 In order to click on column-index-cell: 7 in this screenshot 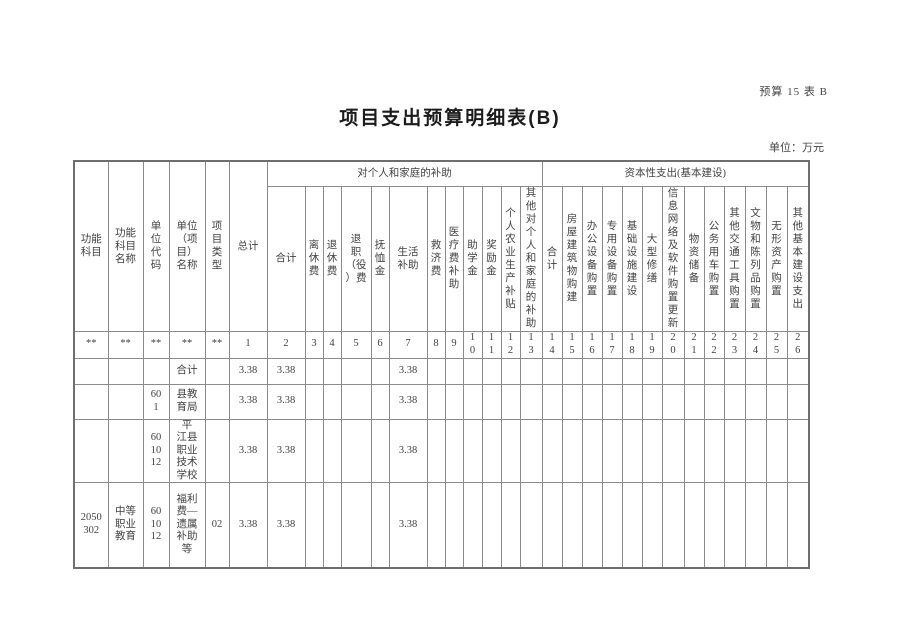, I will do `click(408, 344)`.